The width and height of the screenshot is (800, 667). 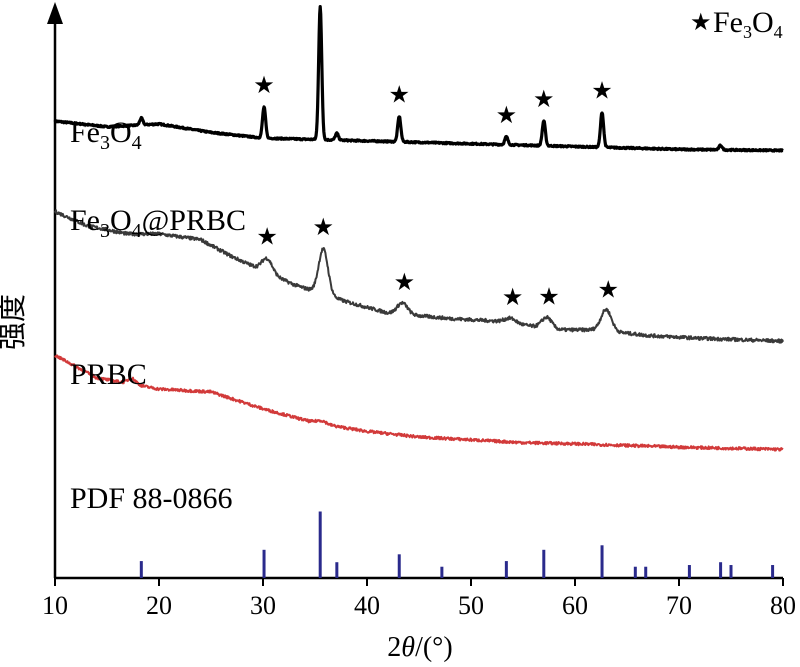 What do you see at coordinates (575, 605) in the screenshot?
I see `x-tick-label: 60` at bounding box center [575, 605].